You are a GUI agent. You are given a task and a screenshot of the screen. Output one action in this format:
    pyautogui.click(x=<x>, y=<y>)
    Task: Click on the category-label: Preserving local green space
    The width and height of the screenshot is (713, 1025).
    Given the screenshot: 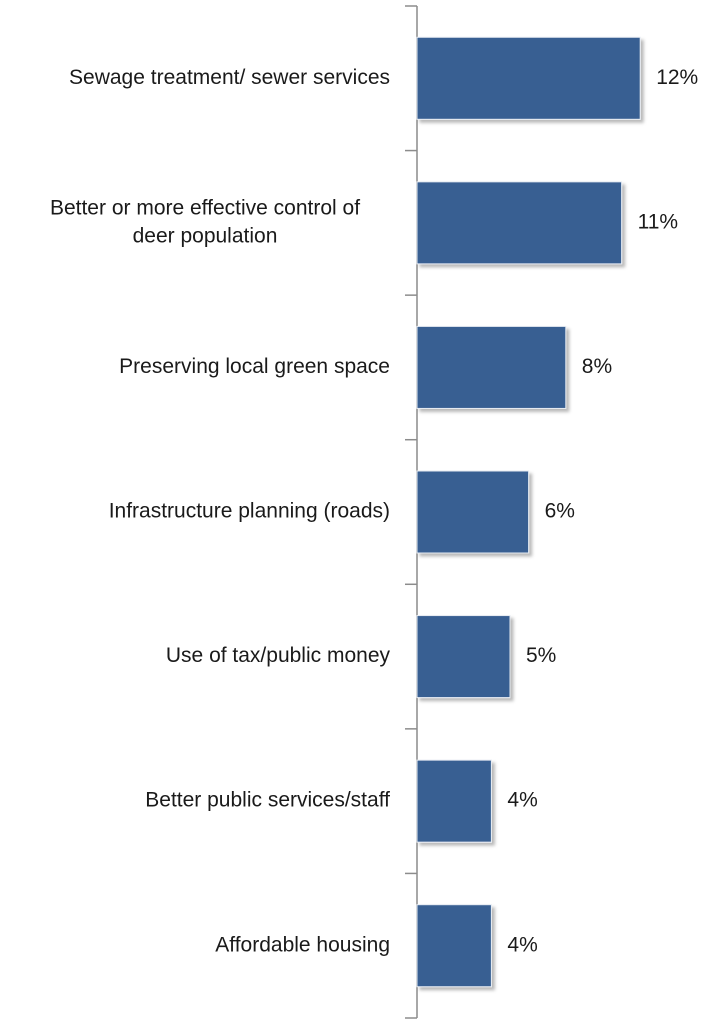 What is the action you would take?
    pyautogui.click(x=254, y=366)
    